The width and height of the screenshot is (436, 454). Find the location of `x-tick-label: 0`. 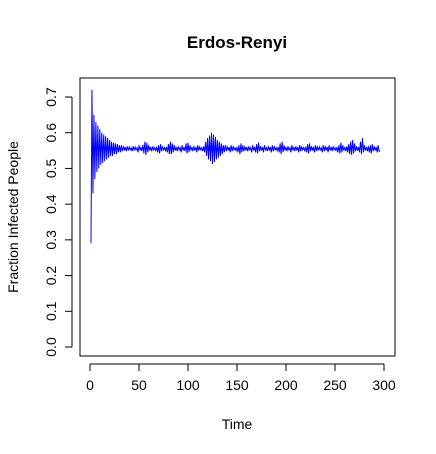

x-tick-label: 0 is located at coordinates (90, 385).